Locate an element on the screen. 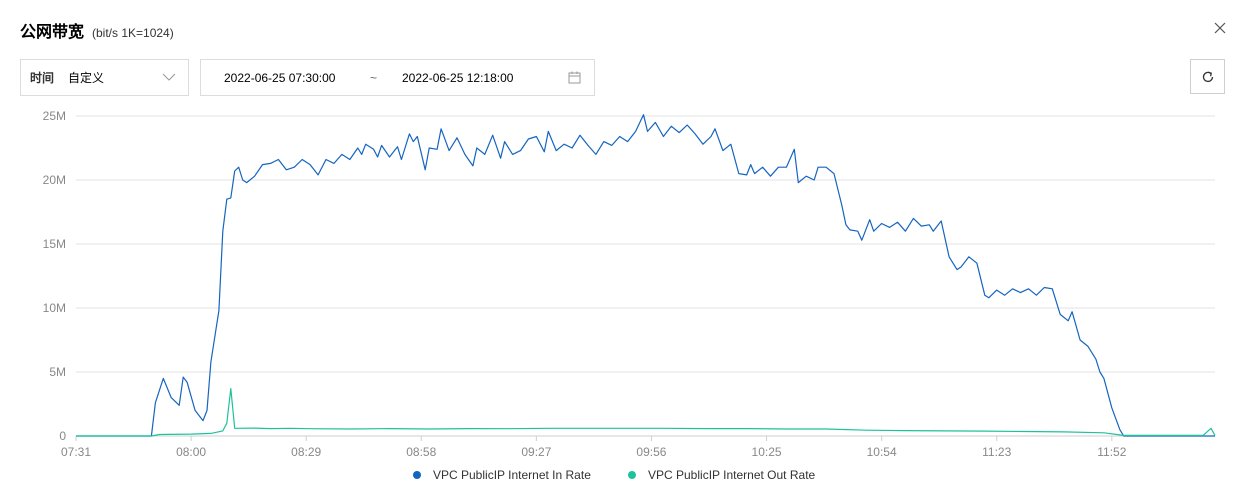  x-tick-label: 09:56 is located at coordinates (651, 452).